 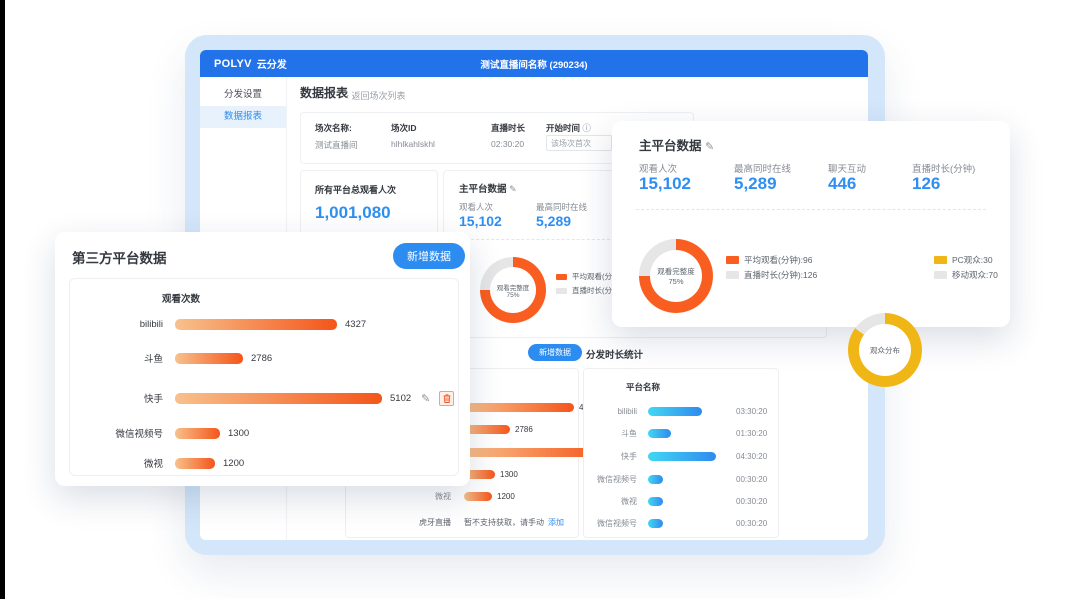 What do you see at coordinates (413, 144) in the screenshot?
I see `session-id-value: hlhlkahlskhl` at bounding box center [413, 144].